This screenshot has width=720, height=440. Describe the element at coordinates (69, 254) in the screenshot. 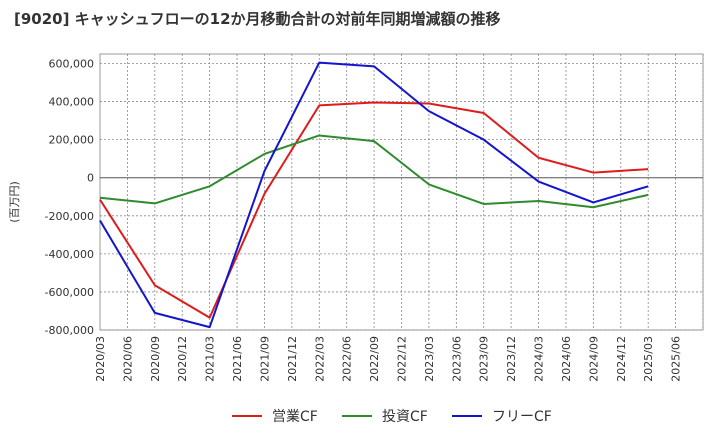

I see `y-tick-label: -400,000` at that location.